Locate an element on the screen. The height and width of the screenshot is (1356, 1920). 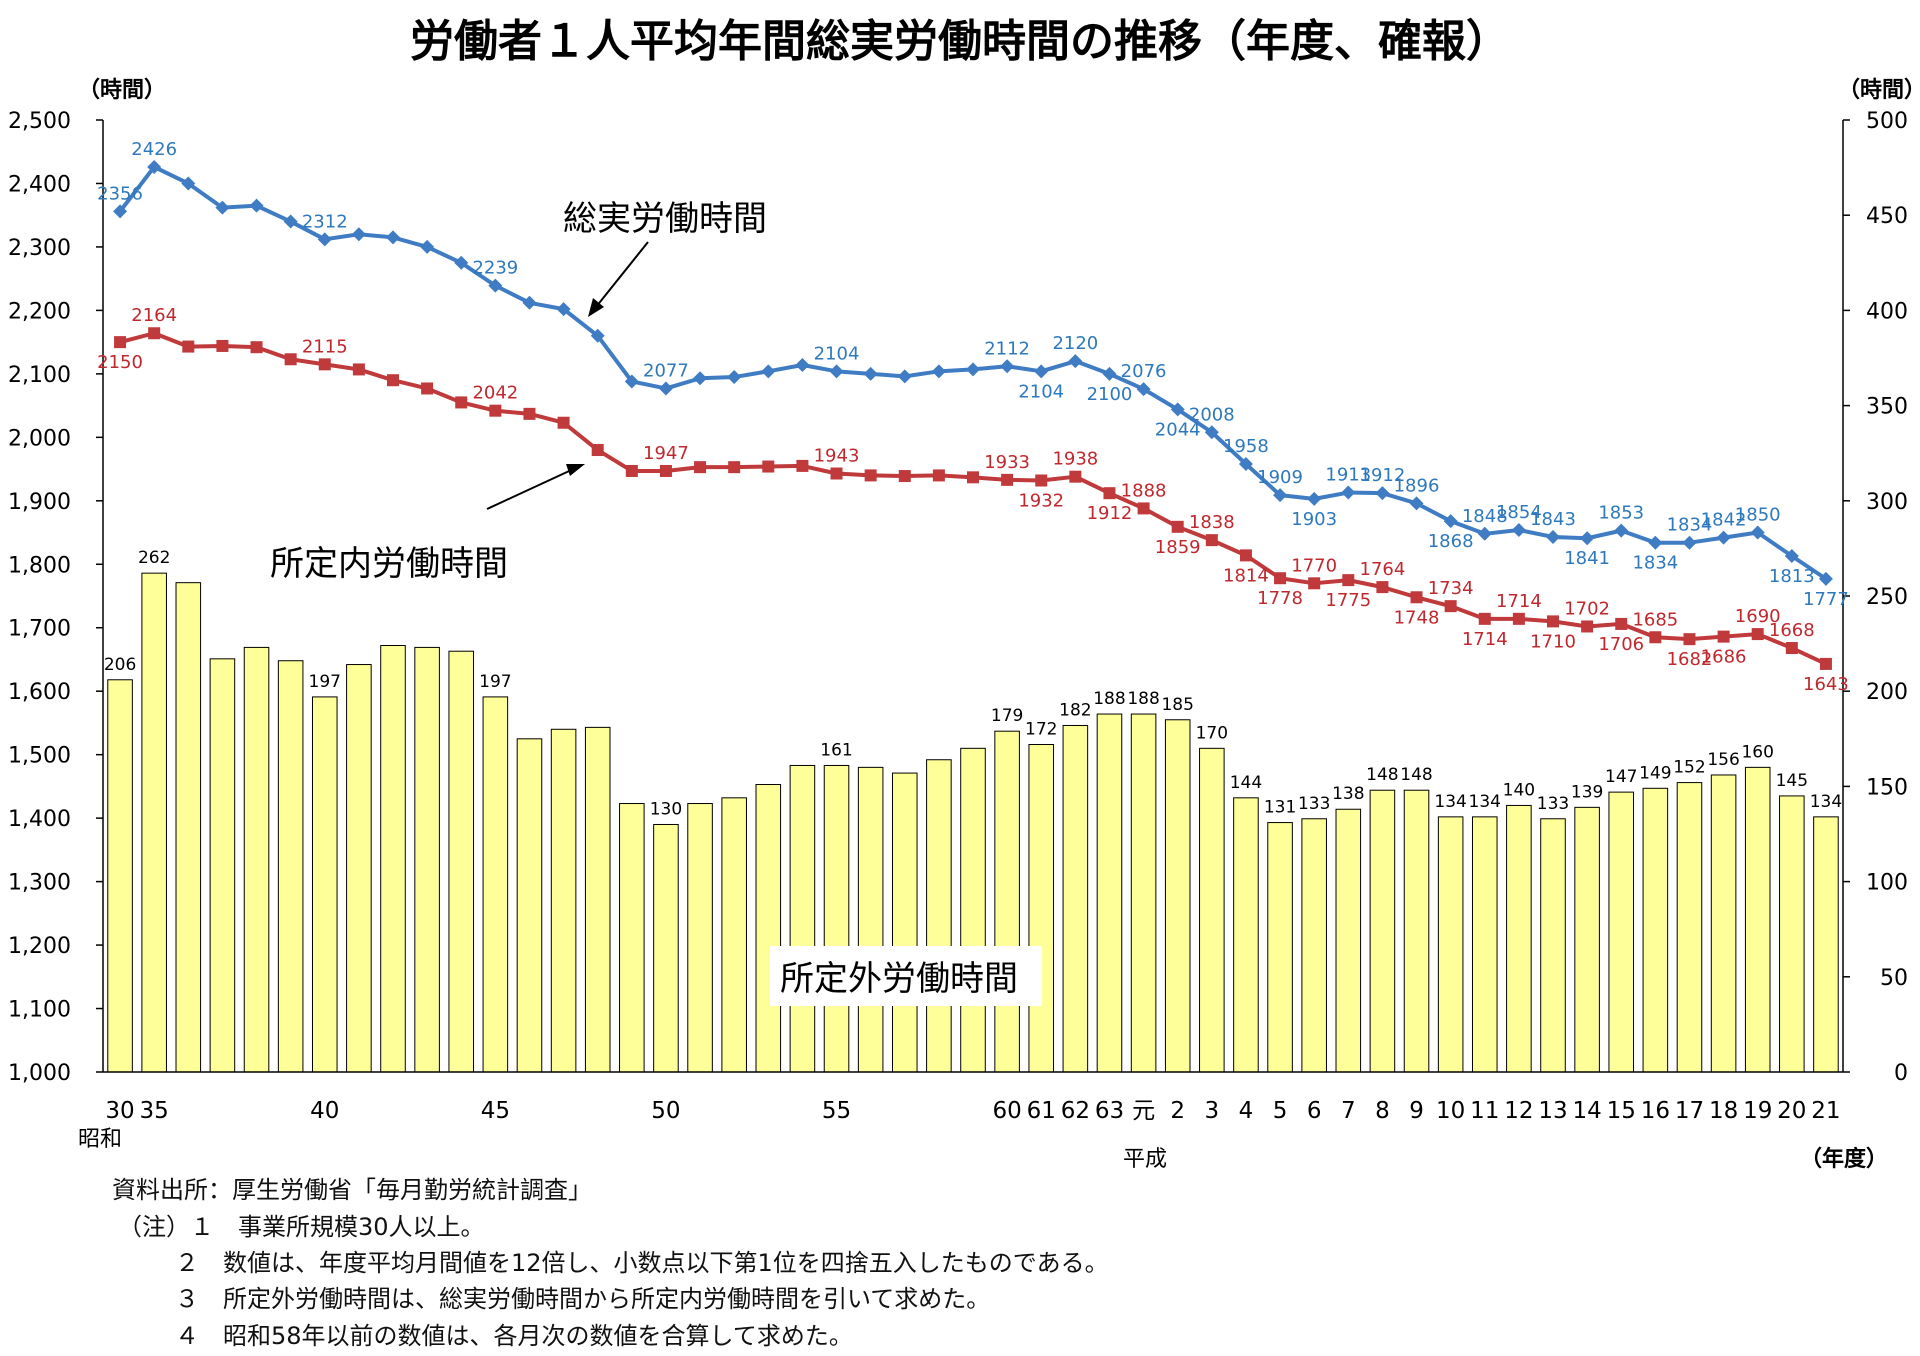
callout-scheduled: 所定内労働時間 is located at coordinates (427, 524).